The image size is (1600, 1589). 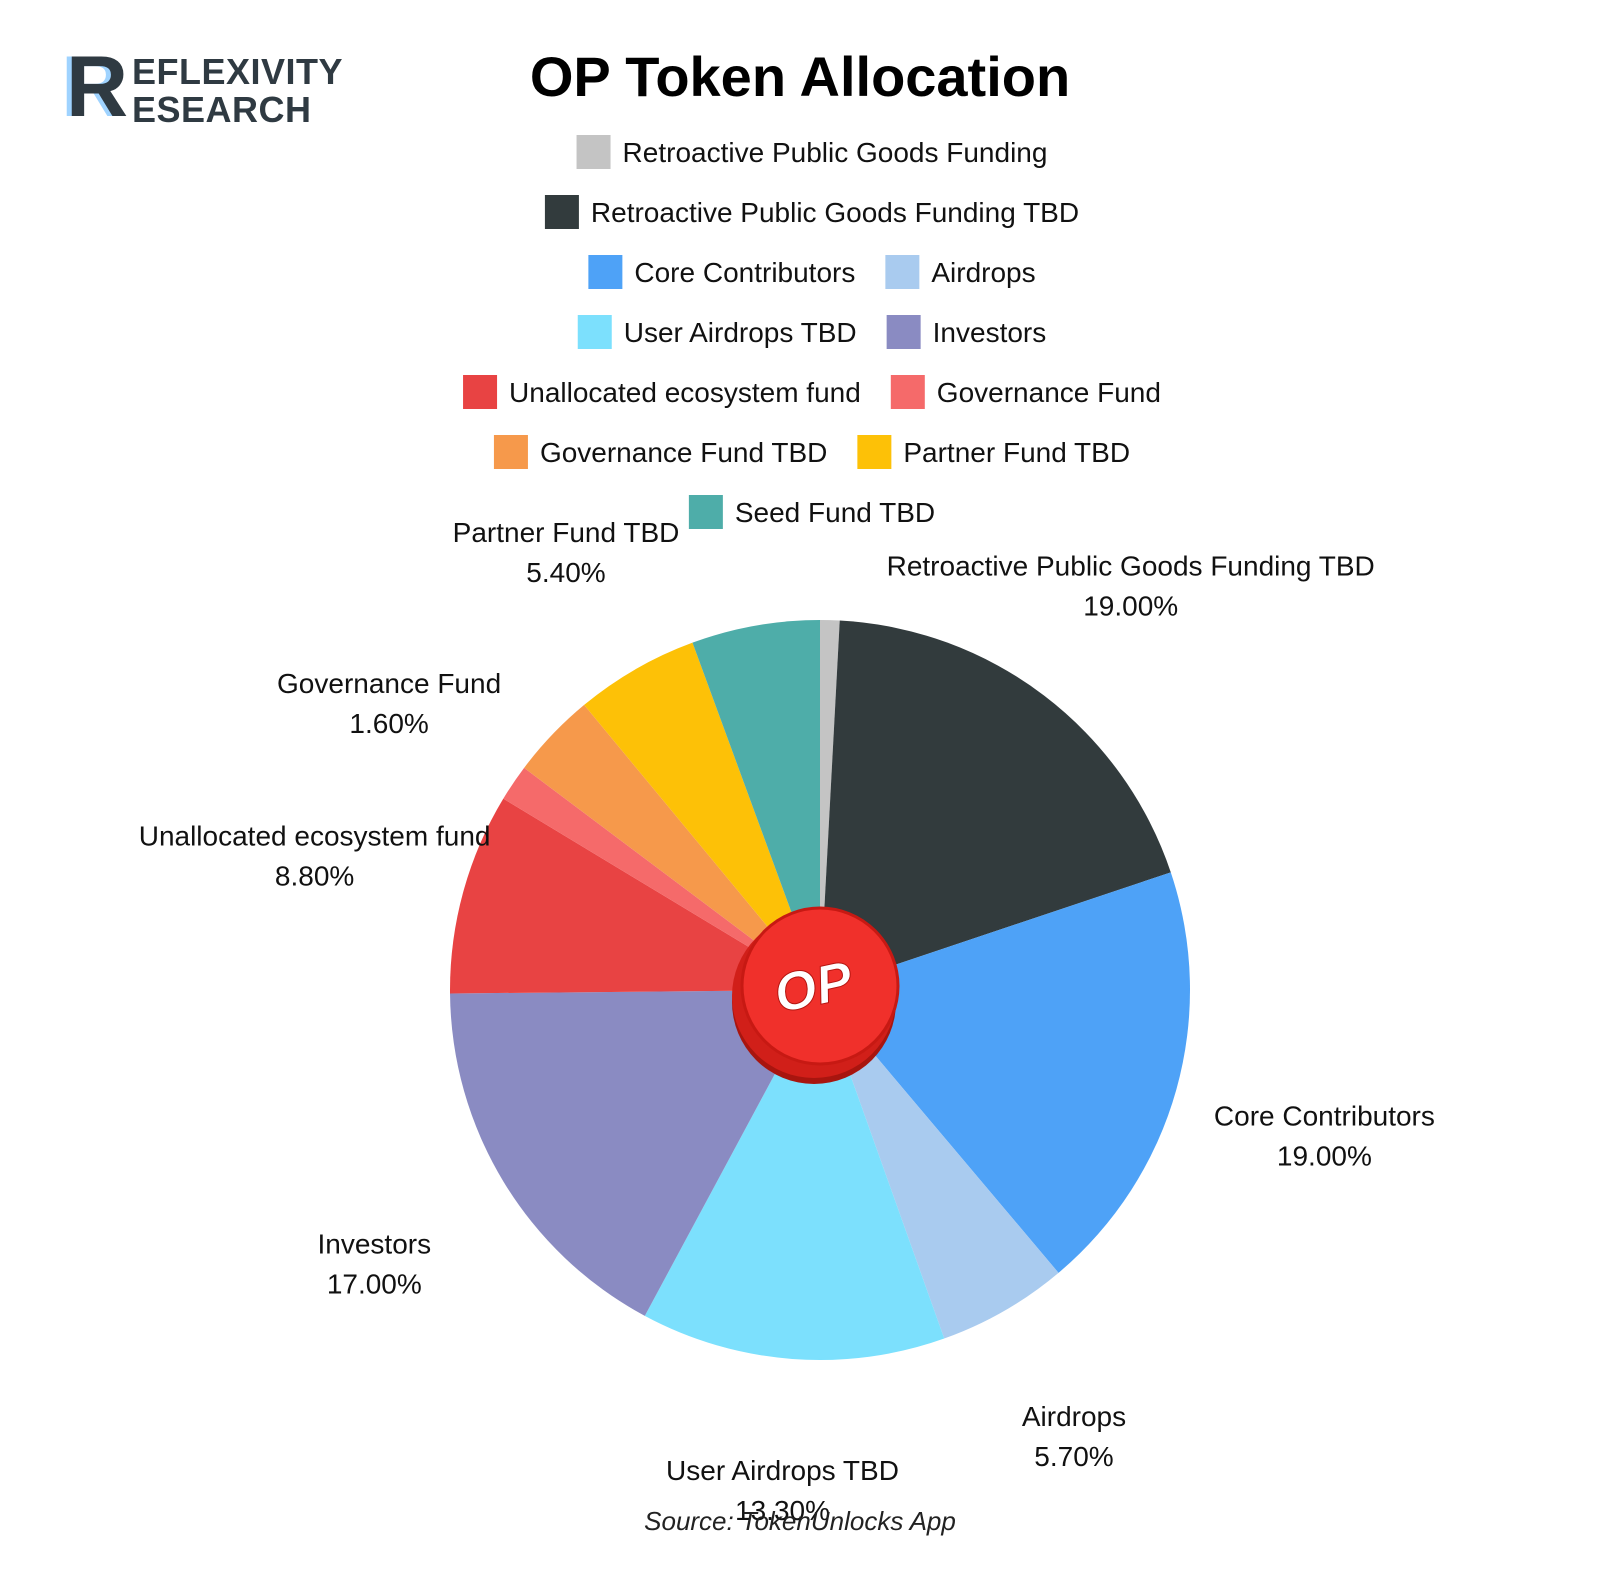 I want to click on legend-item-airdrops: Airdrops, so click(x=960, y=272).